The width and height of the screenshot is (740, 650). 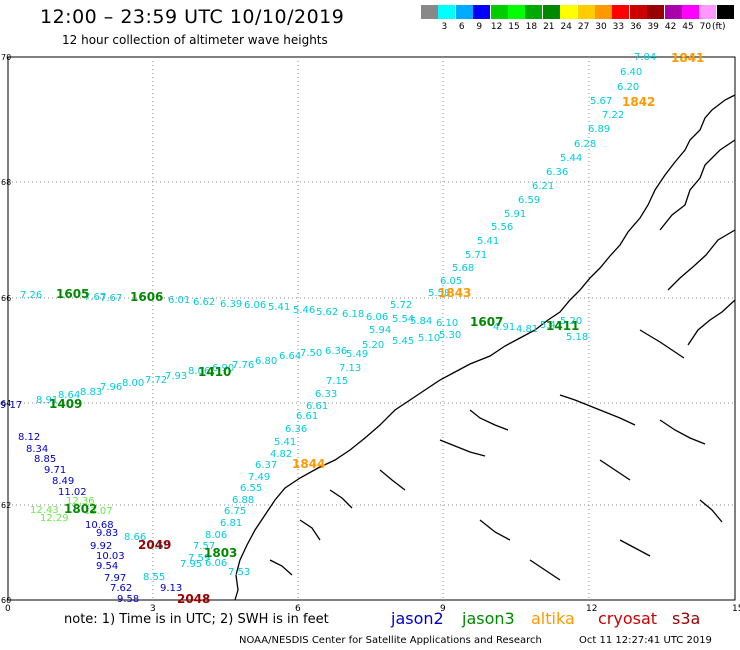 I want to click on pass-time-label: 1605, so click(x=72, y=294).